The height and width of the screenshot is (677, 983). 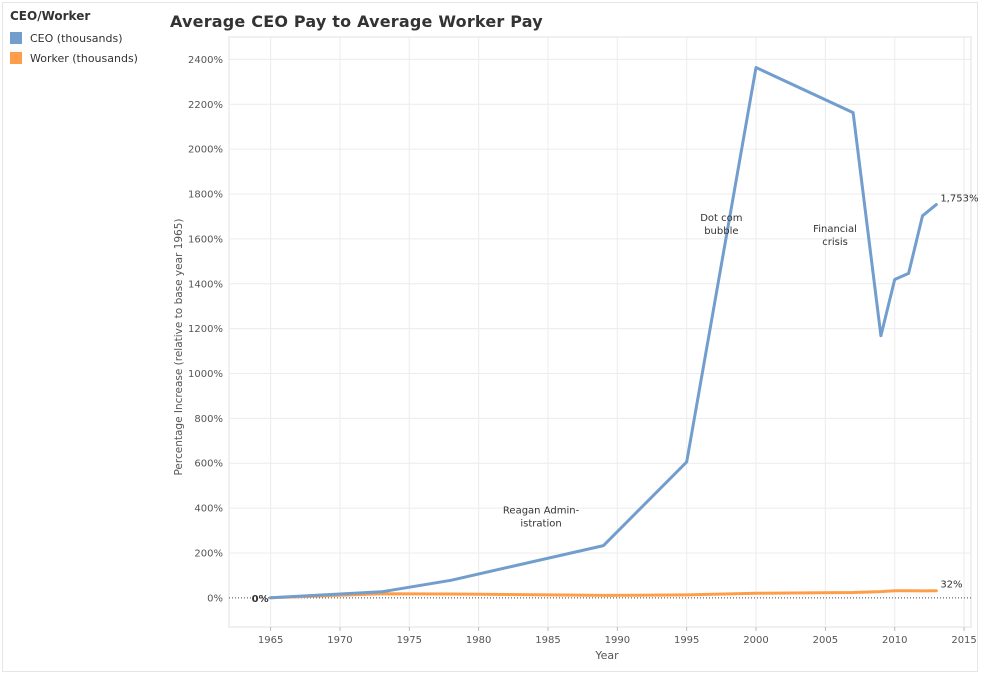 I want to click on data-label: 1,753%, so click(x=959, y=199).